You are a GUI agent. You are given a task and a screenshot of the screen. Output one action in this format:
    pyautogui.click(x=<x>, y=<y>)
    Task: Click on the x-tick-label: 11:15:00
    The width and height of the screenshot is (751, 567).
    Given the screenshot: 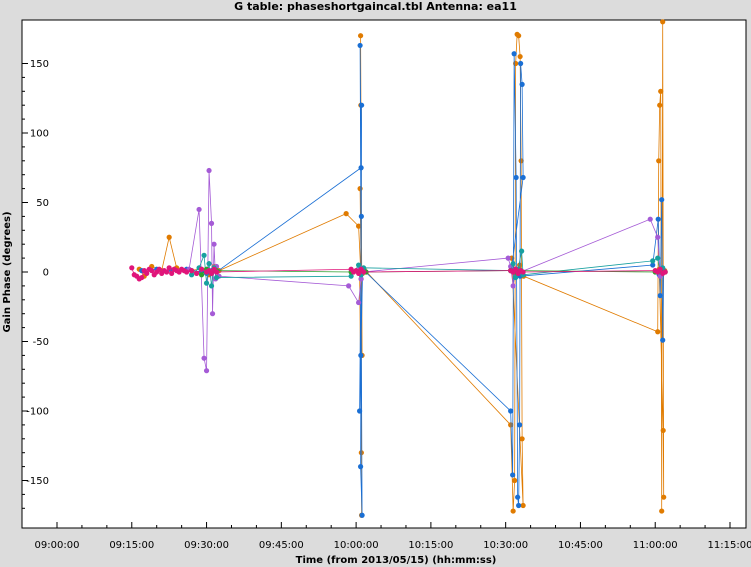 What is the action you would take?
    pyautogui.click(x=729, y=545)
    